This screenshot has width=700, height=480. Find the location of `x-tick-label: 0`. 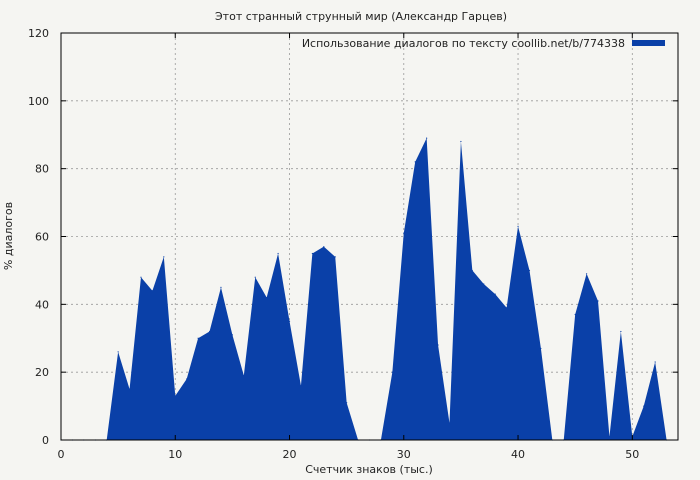

x-tick-label: 0 is located at coordinates (61, 454).